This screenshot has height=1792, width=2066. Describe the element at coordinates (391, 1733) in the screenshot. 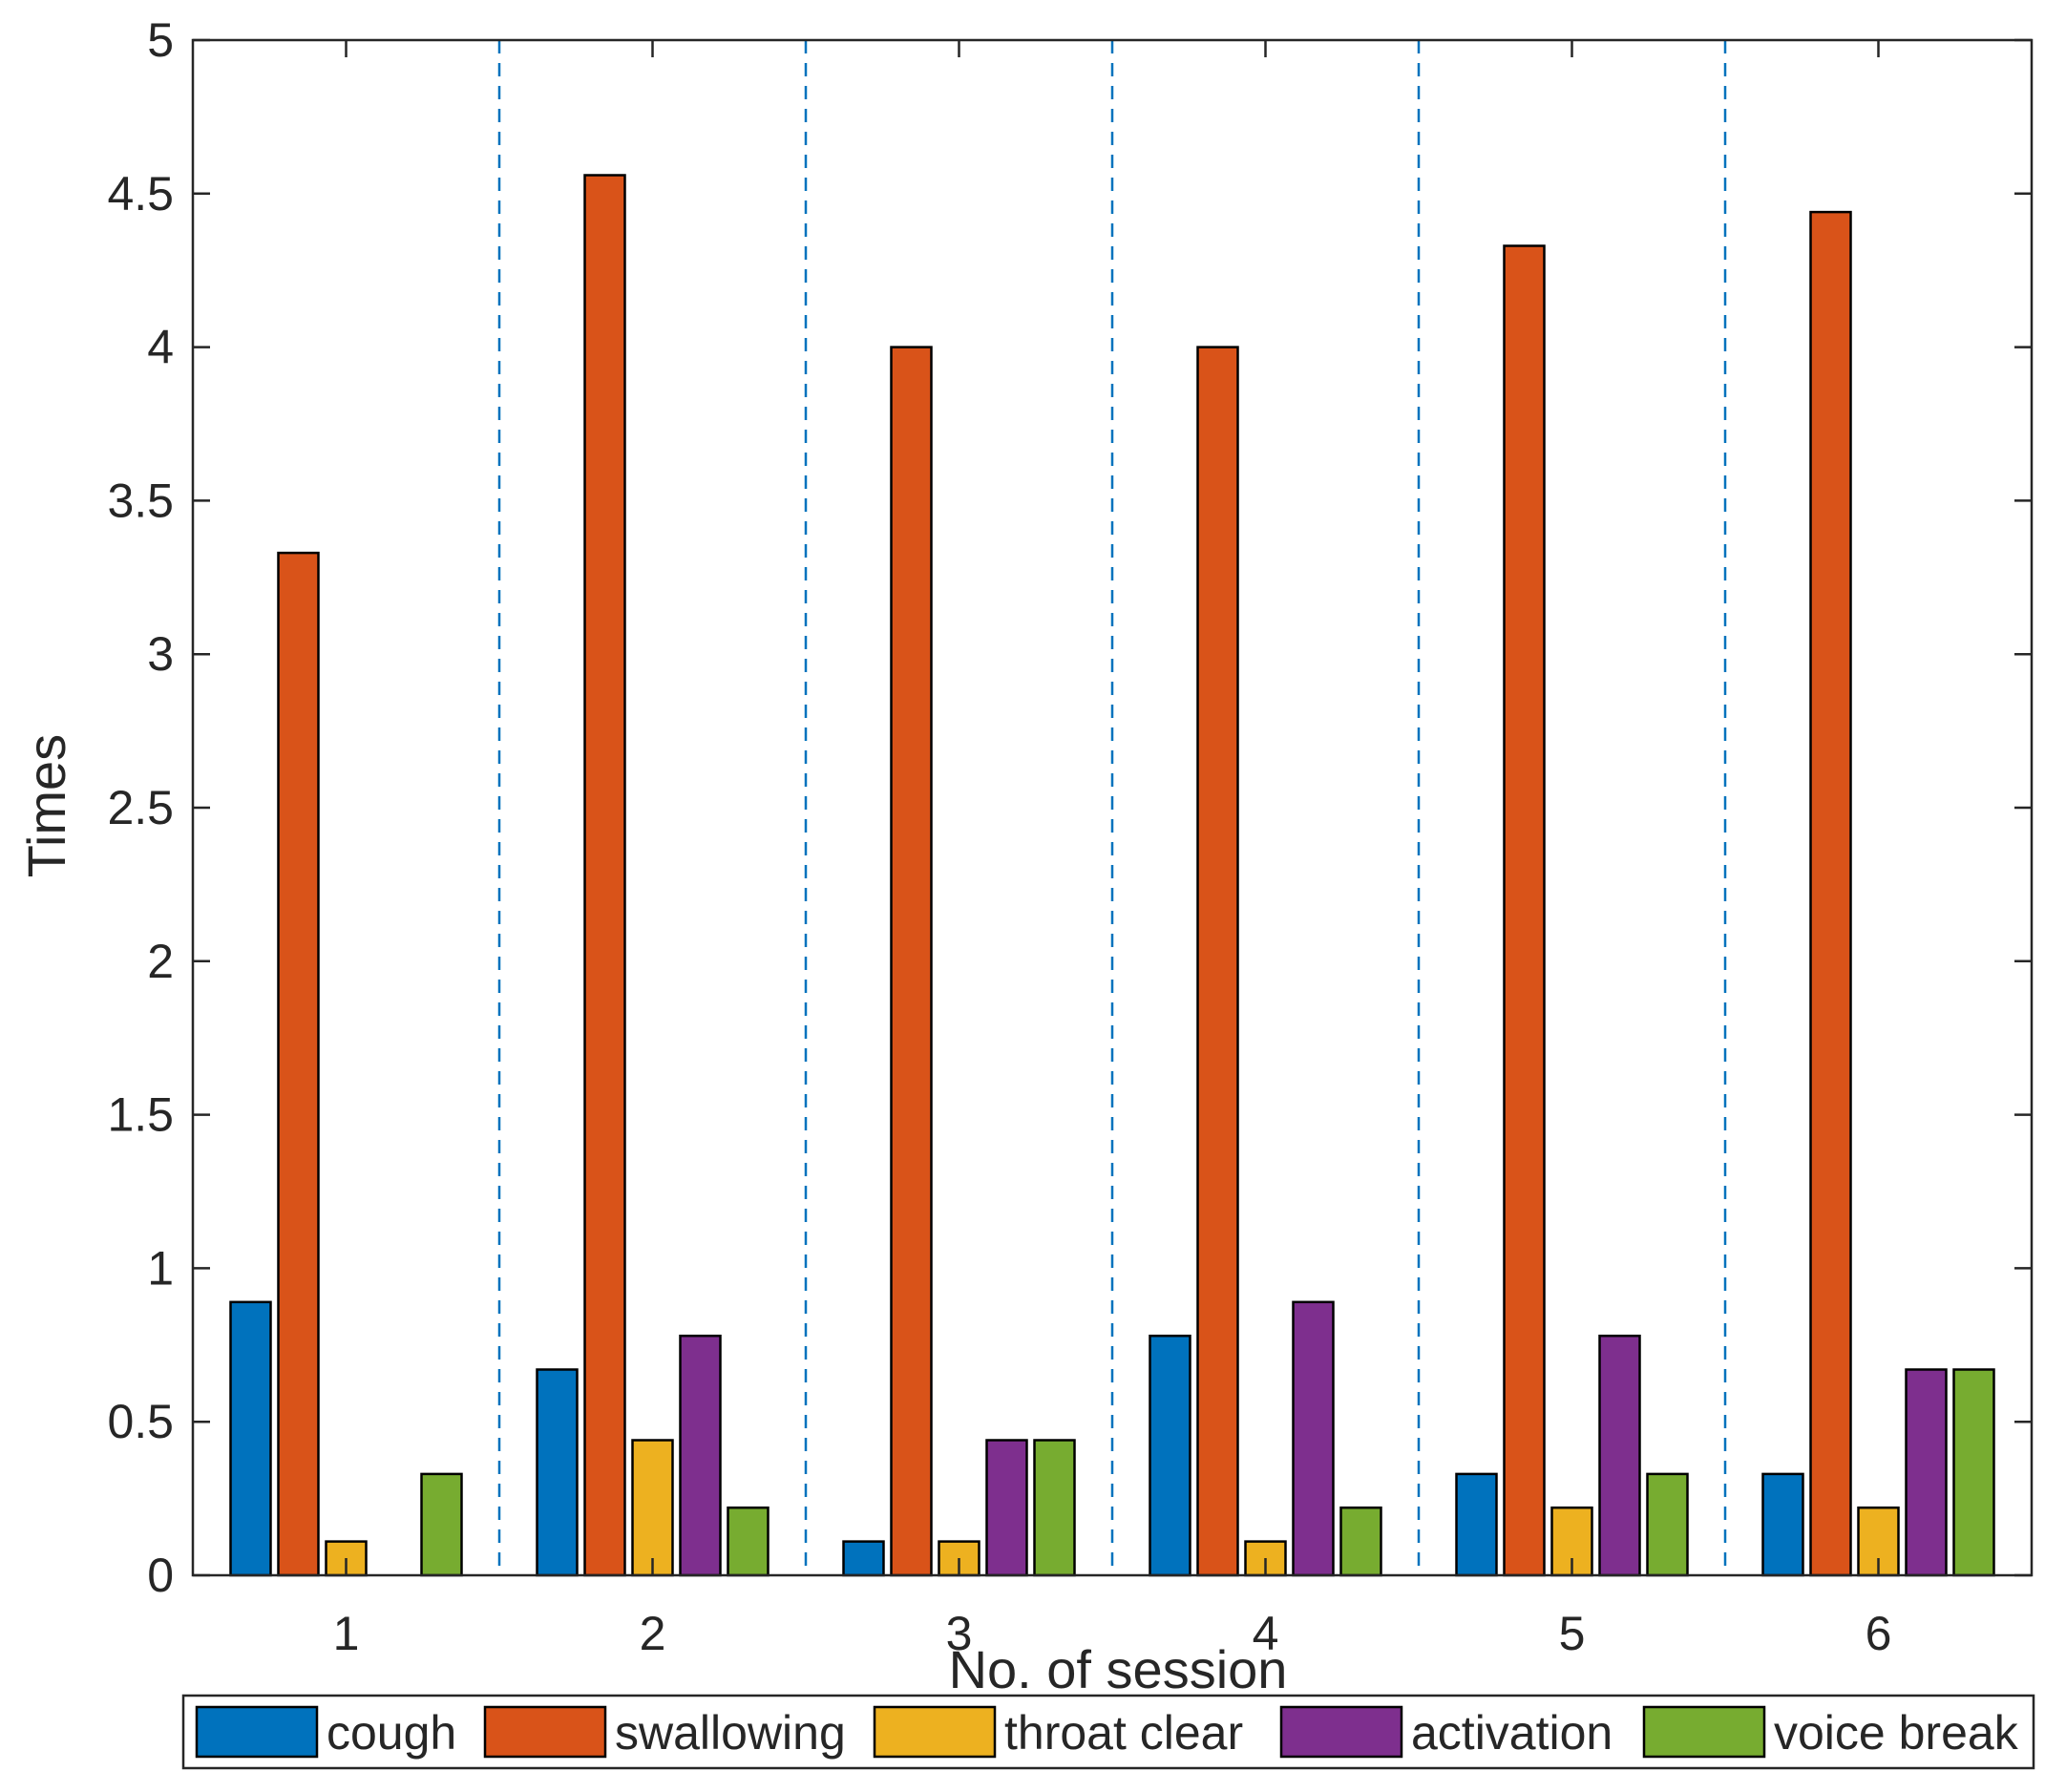

I see `legend-label-cough: cough` at that location.